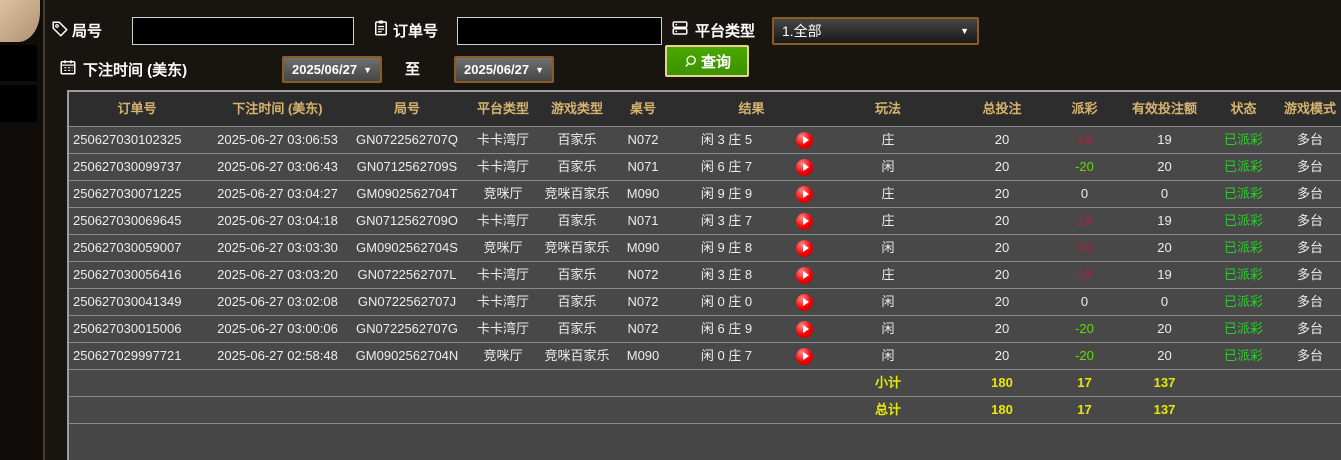  Describe the element at coordinates (243, 31) in the screenshot. I see `round-no-input` at that location.